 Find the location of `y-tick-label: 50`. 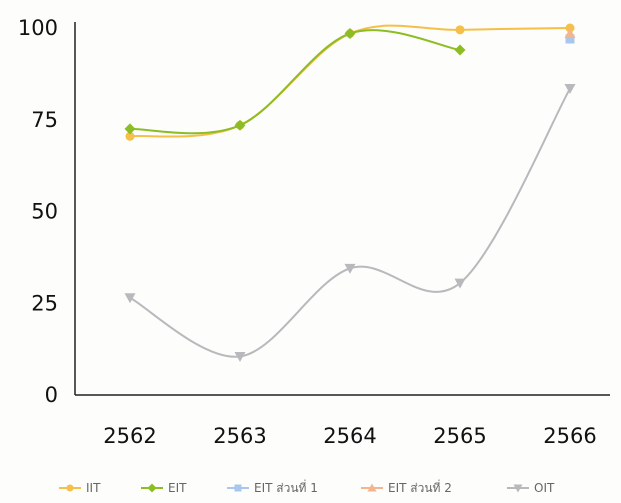

y-tick-label: 50 is located at coordinates (44, 212).